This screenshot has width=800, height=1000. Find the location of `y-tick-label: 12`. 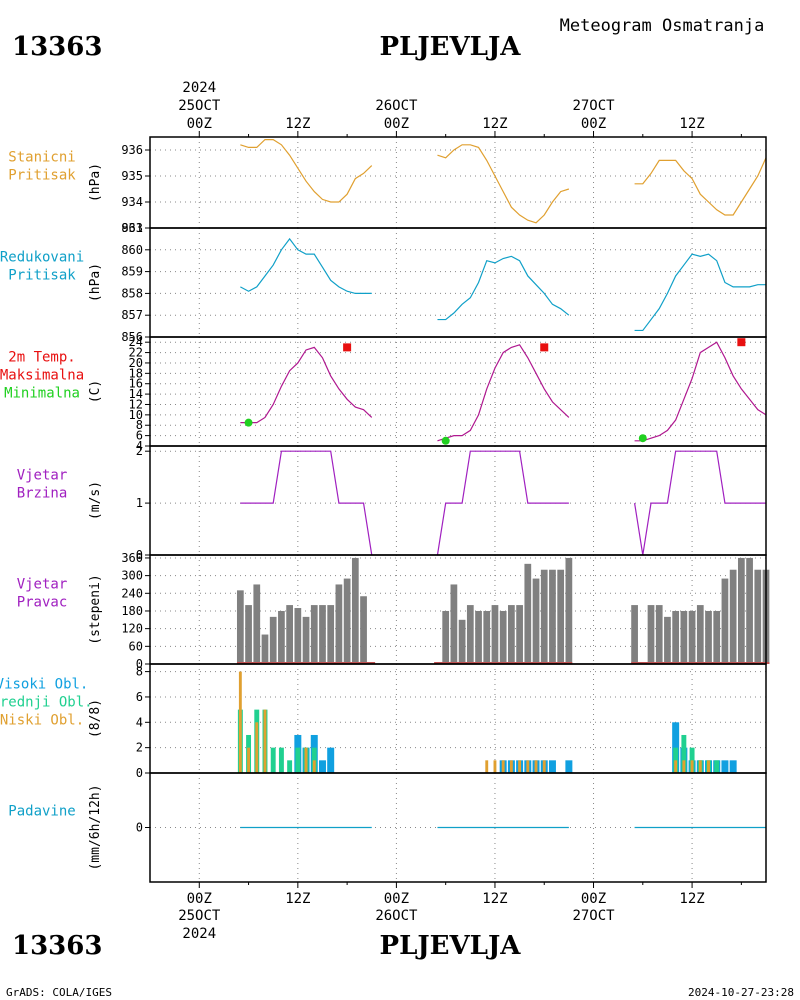

y-tick-label: 12 is located at coordinates (136, 404).